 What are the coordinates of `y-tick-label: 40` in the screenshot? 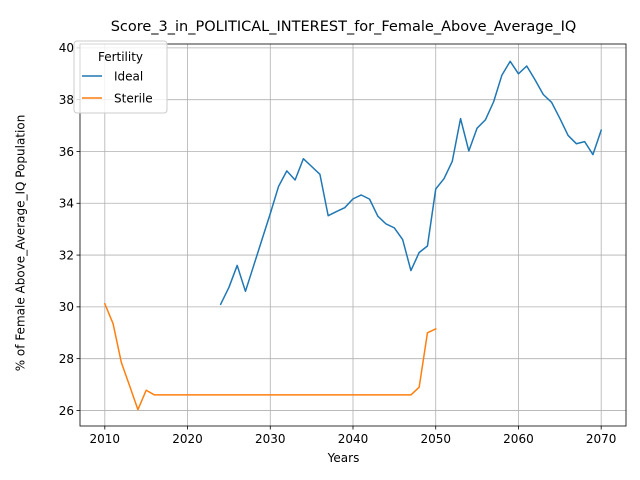 It's located at (66, 48).